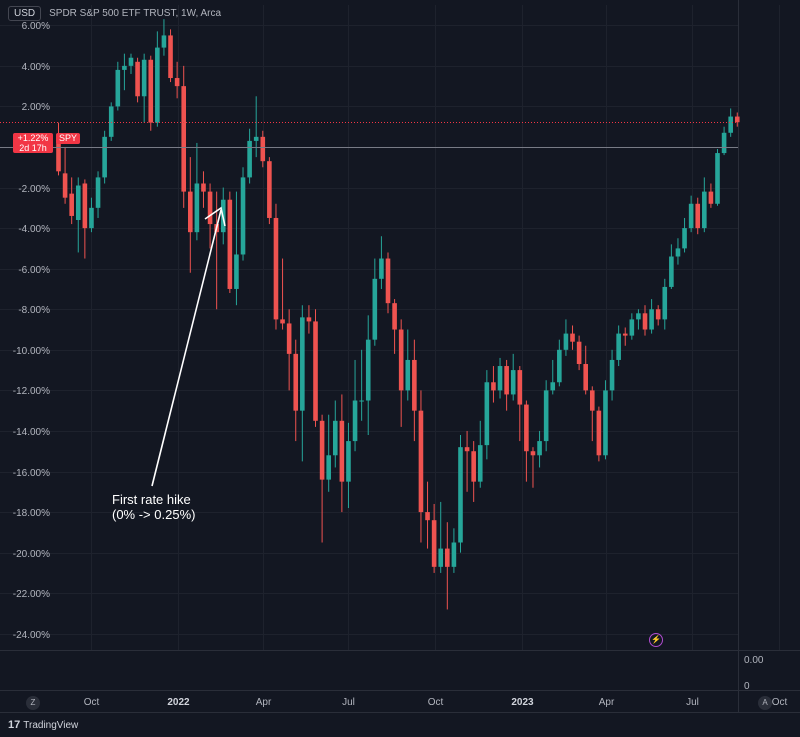  I want to click on price-change-label: +1.22%, so click(33, 138).